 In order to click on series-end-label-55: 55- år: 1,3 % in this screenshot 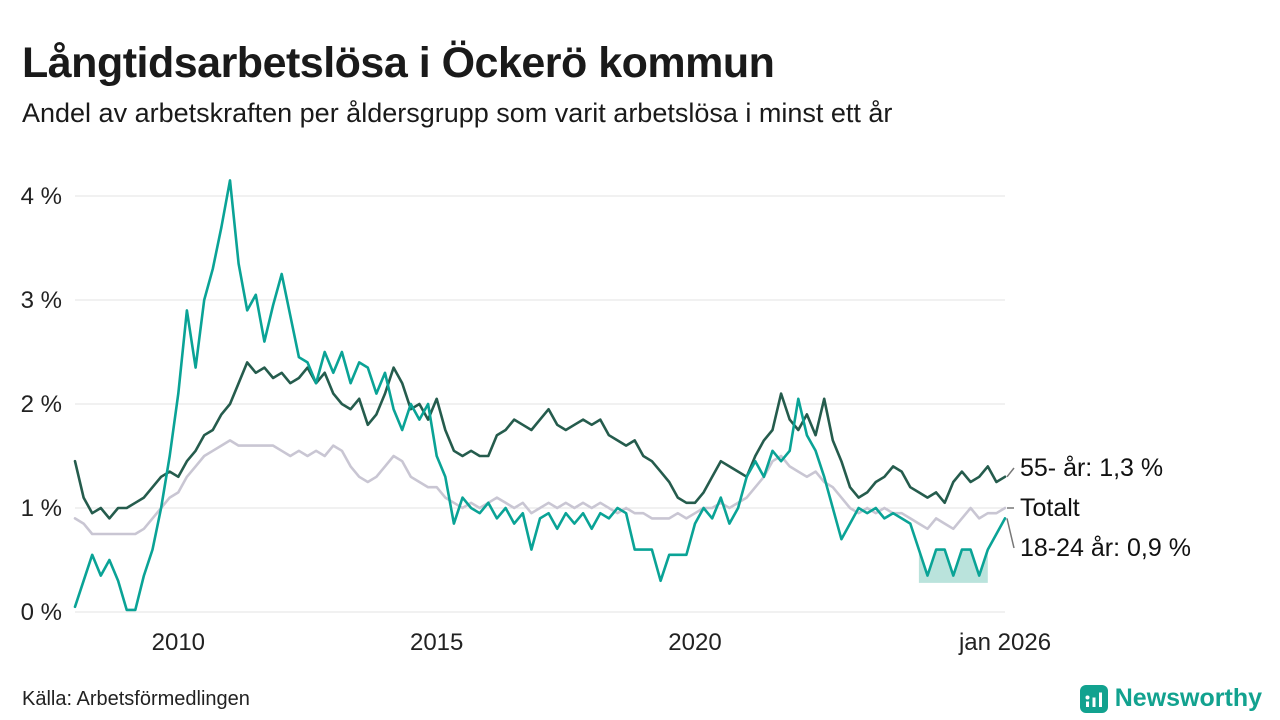, I will do `click(1092, 468)`.